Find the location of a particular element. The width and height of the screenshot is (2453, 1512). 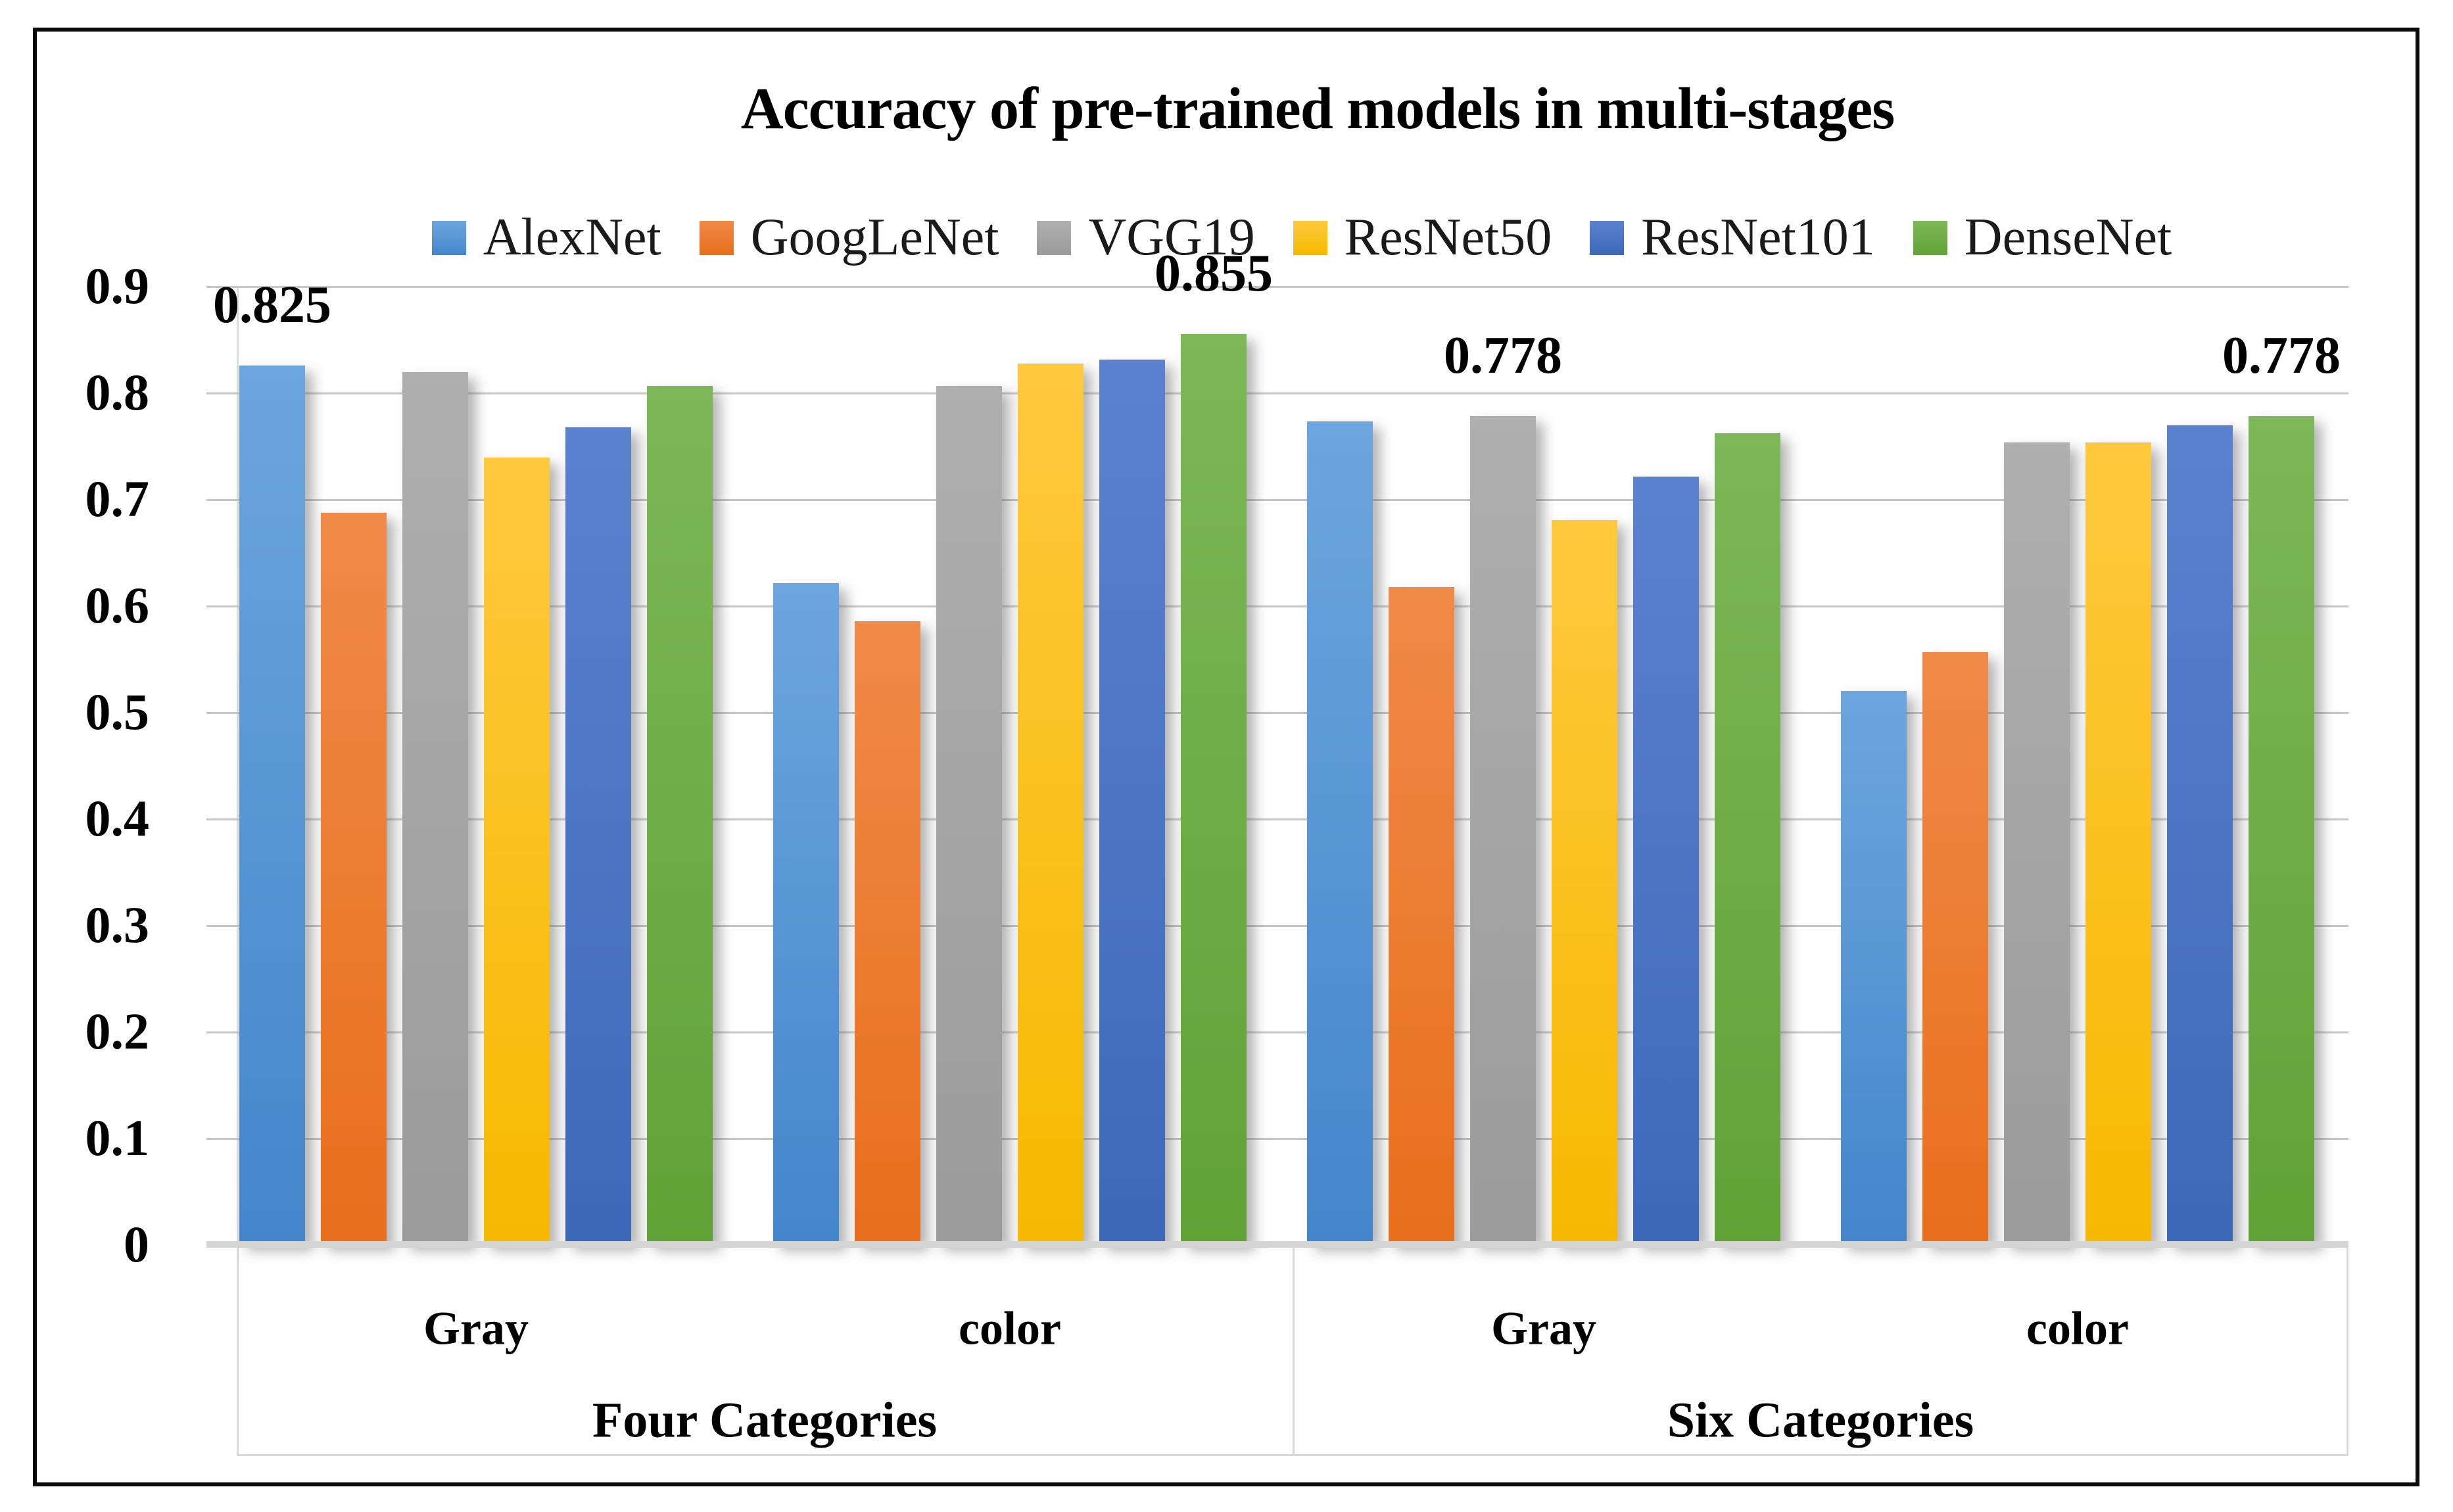

y-axis-line is located at coordinates (238, 765).